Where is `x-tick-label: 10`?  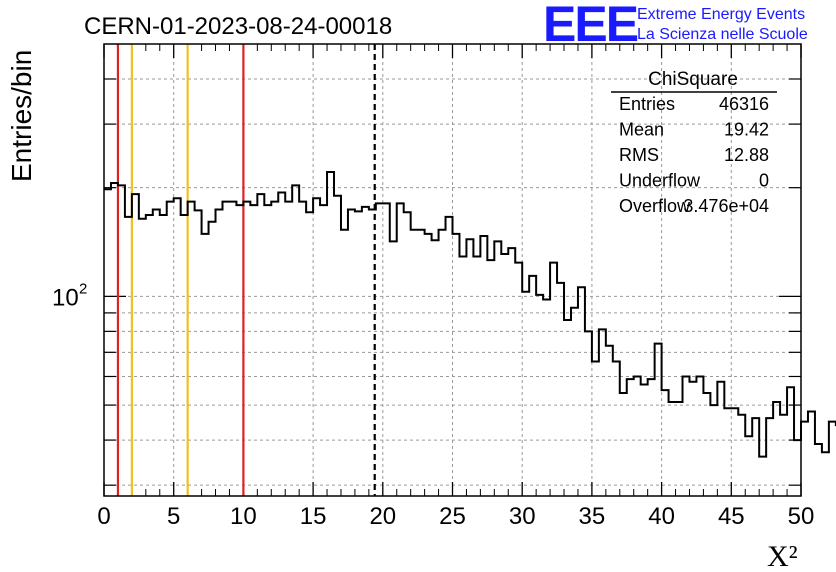
x-tick-label: 10 is located at coordinates (243, 516).